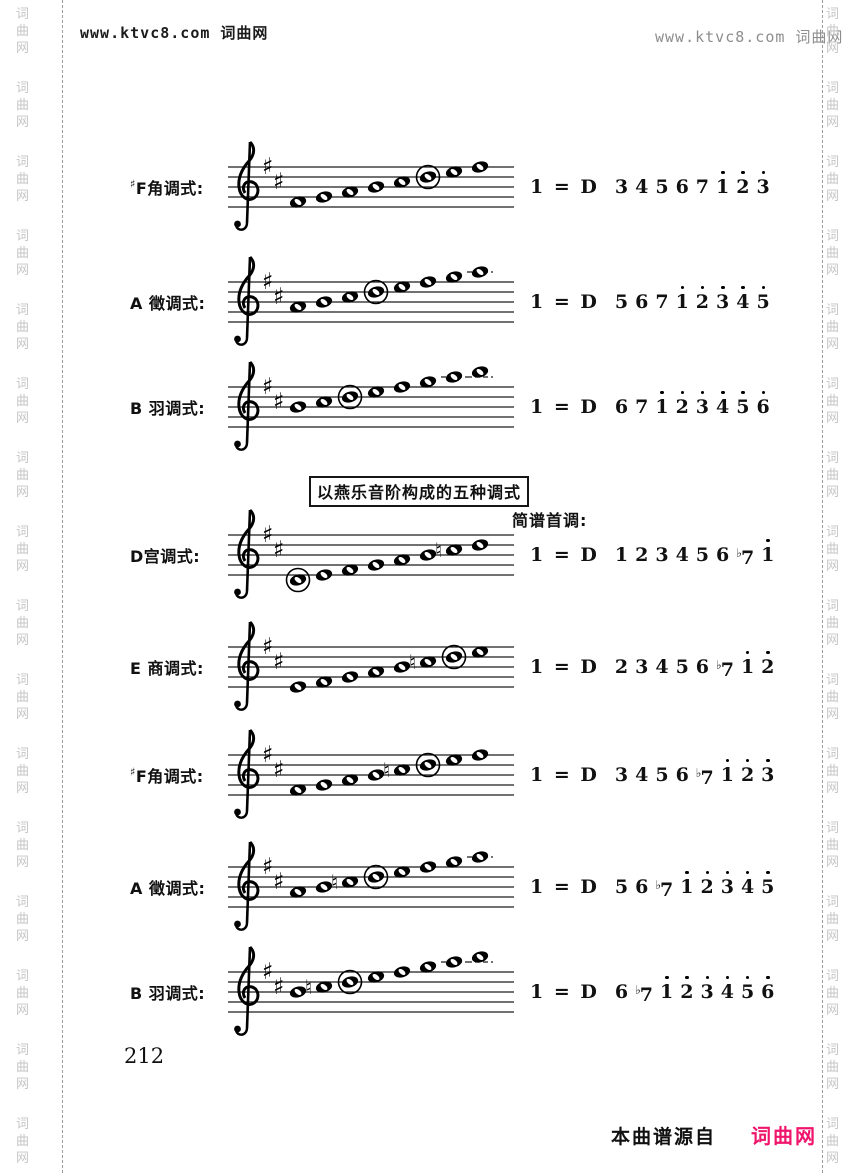 Image resolution: width=844 pixels, height=1173 pixels. I want to click on jianpu-note: 2, so click(707, 884).